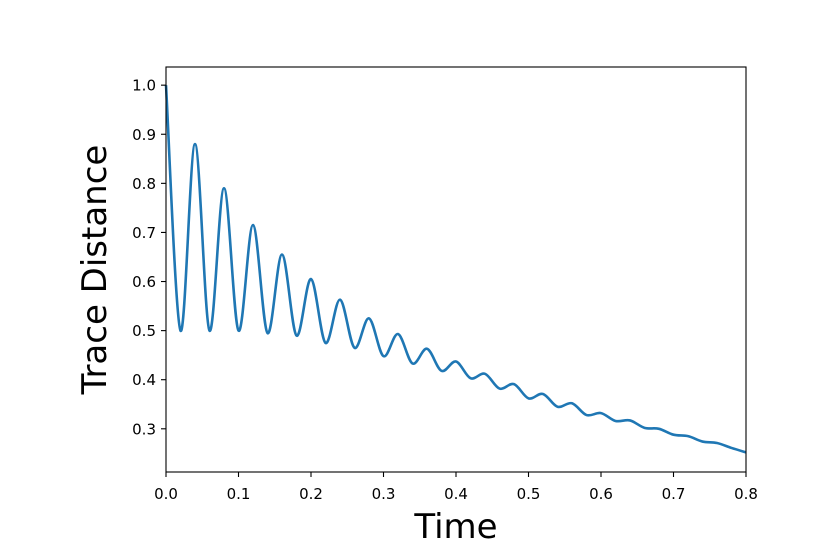 This screenshot has width=830, height=554. What do you see at coordinates (144, 135) in the screenshot?
I see `y-tick-label: 0.9` at bounding box center [144, 135].